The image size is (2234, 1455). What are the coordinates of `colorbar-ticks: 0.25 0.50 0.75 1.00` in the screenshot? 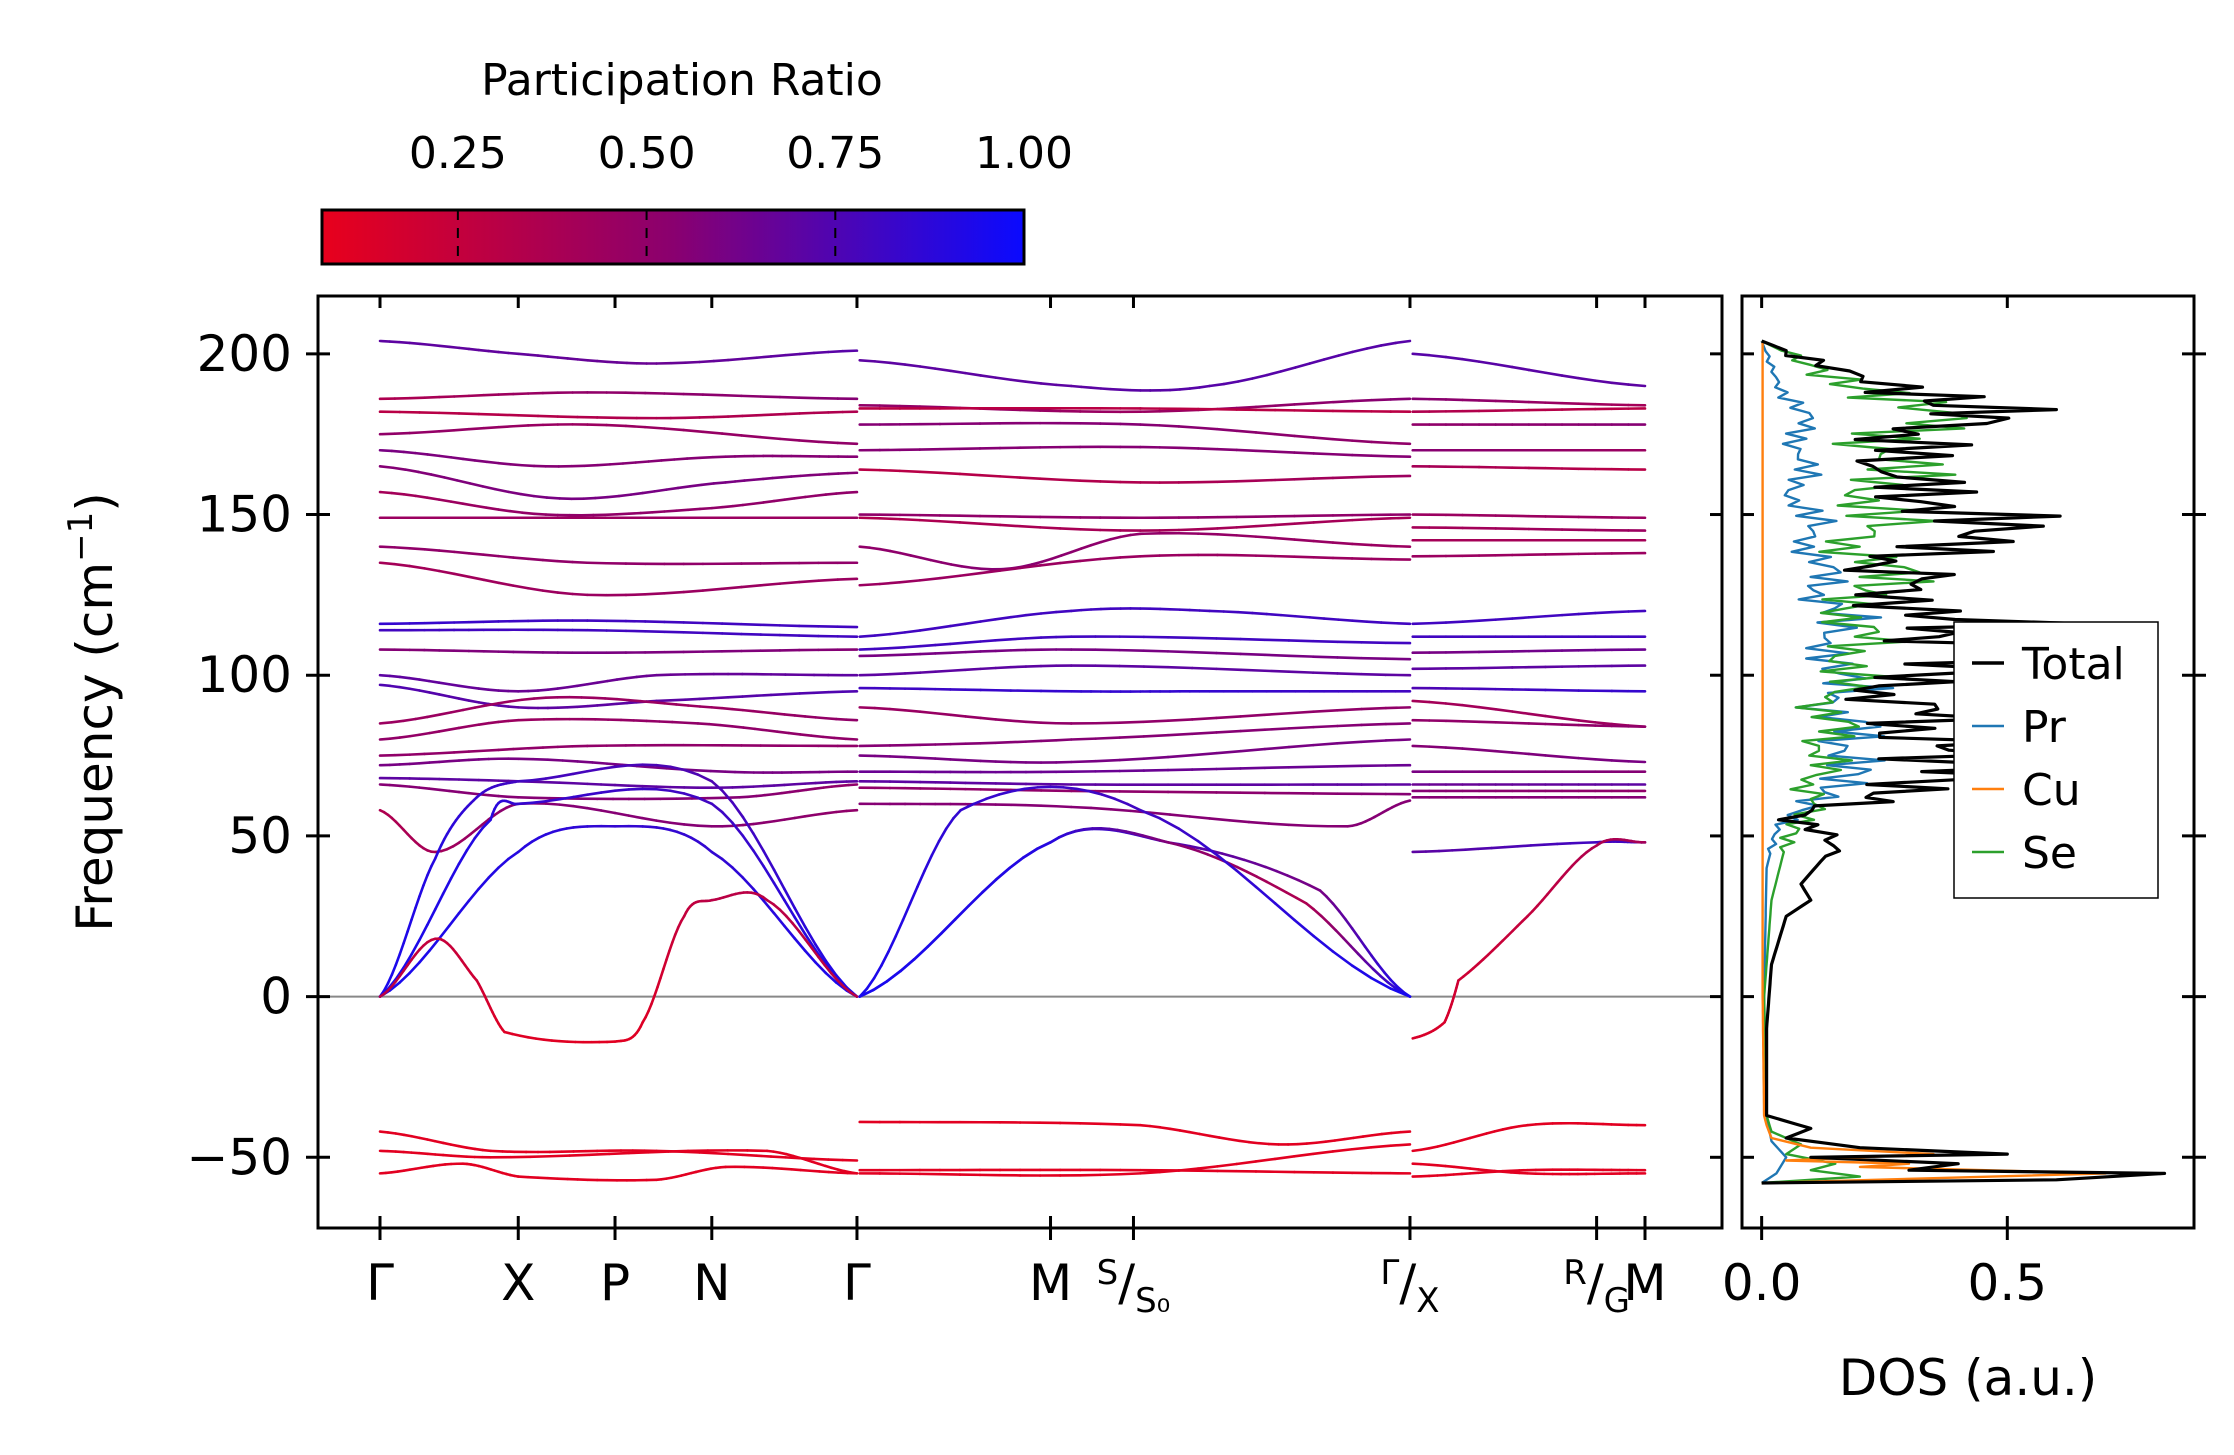 It's located at (741, 196).